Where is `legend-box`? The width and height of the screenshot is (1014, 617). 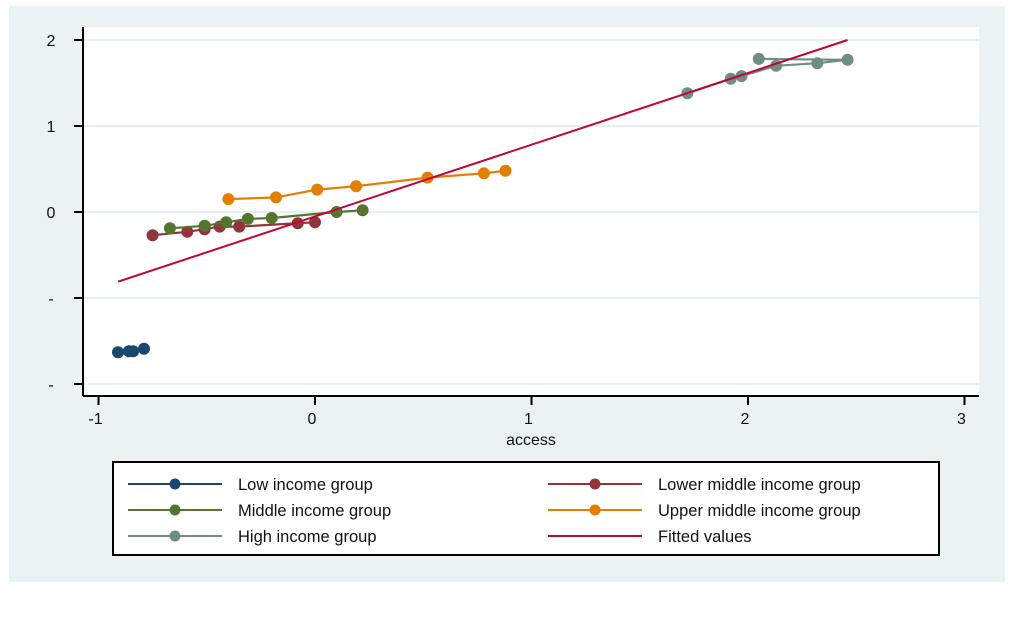
legend-box is located at coordinates (526, 508).